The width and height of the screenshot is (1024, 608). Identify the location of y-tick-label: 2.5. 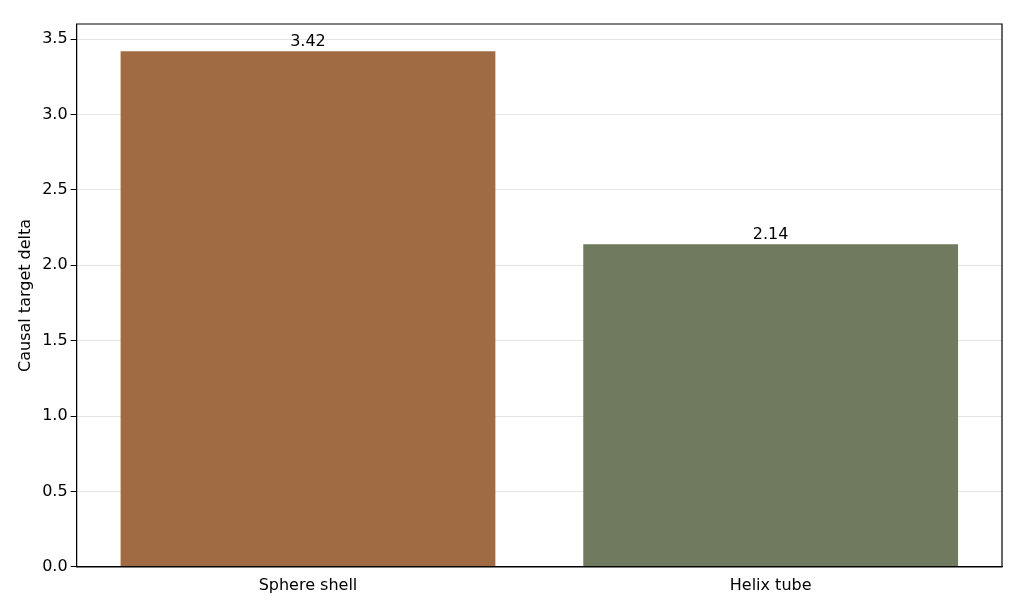
(55, 189).